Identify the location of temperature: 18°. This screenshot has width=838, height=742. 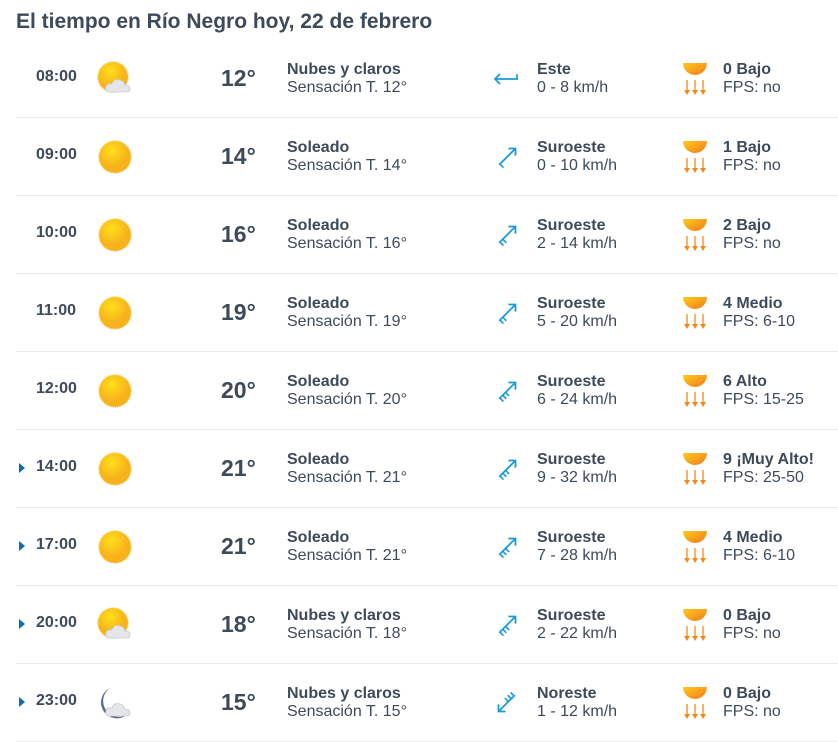
(238, 624).